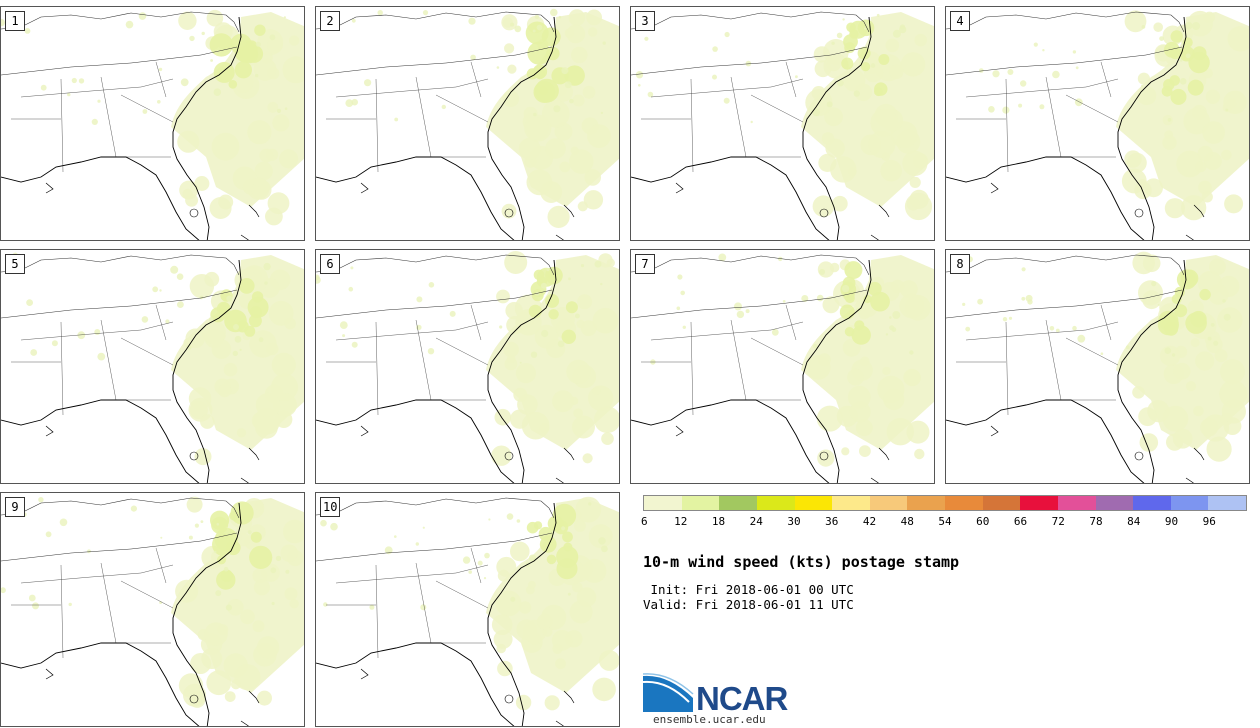  I want to click on member-number-label: 8, so click(960, 264).